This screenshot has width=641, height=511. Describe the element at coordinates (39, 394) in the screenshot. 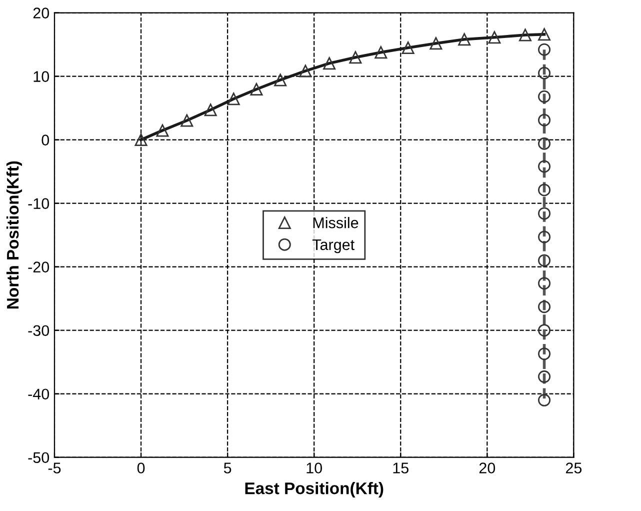

I see `y-tick-label: -40` at that location.